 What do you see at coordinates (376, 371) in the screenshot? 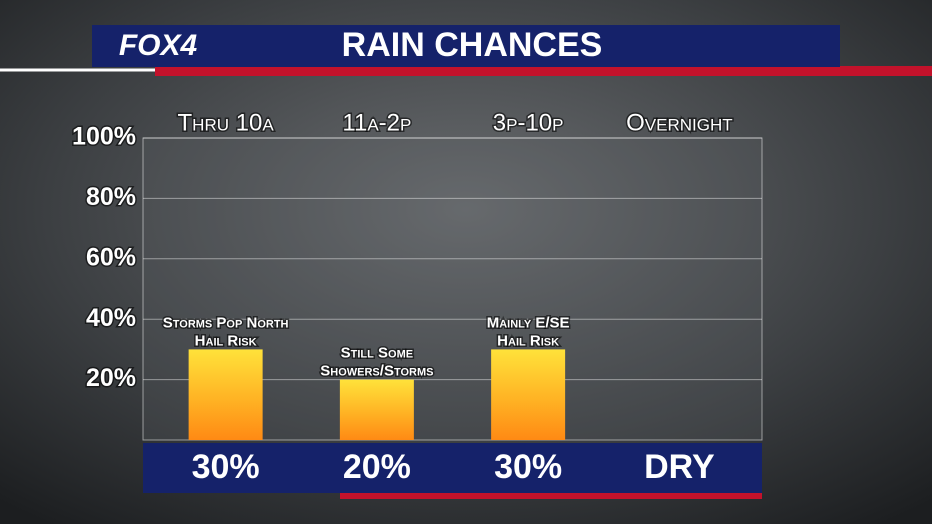
I see `annotation: Showers/Storms` at bounding box center [376, 371].